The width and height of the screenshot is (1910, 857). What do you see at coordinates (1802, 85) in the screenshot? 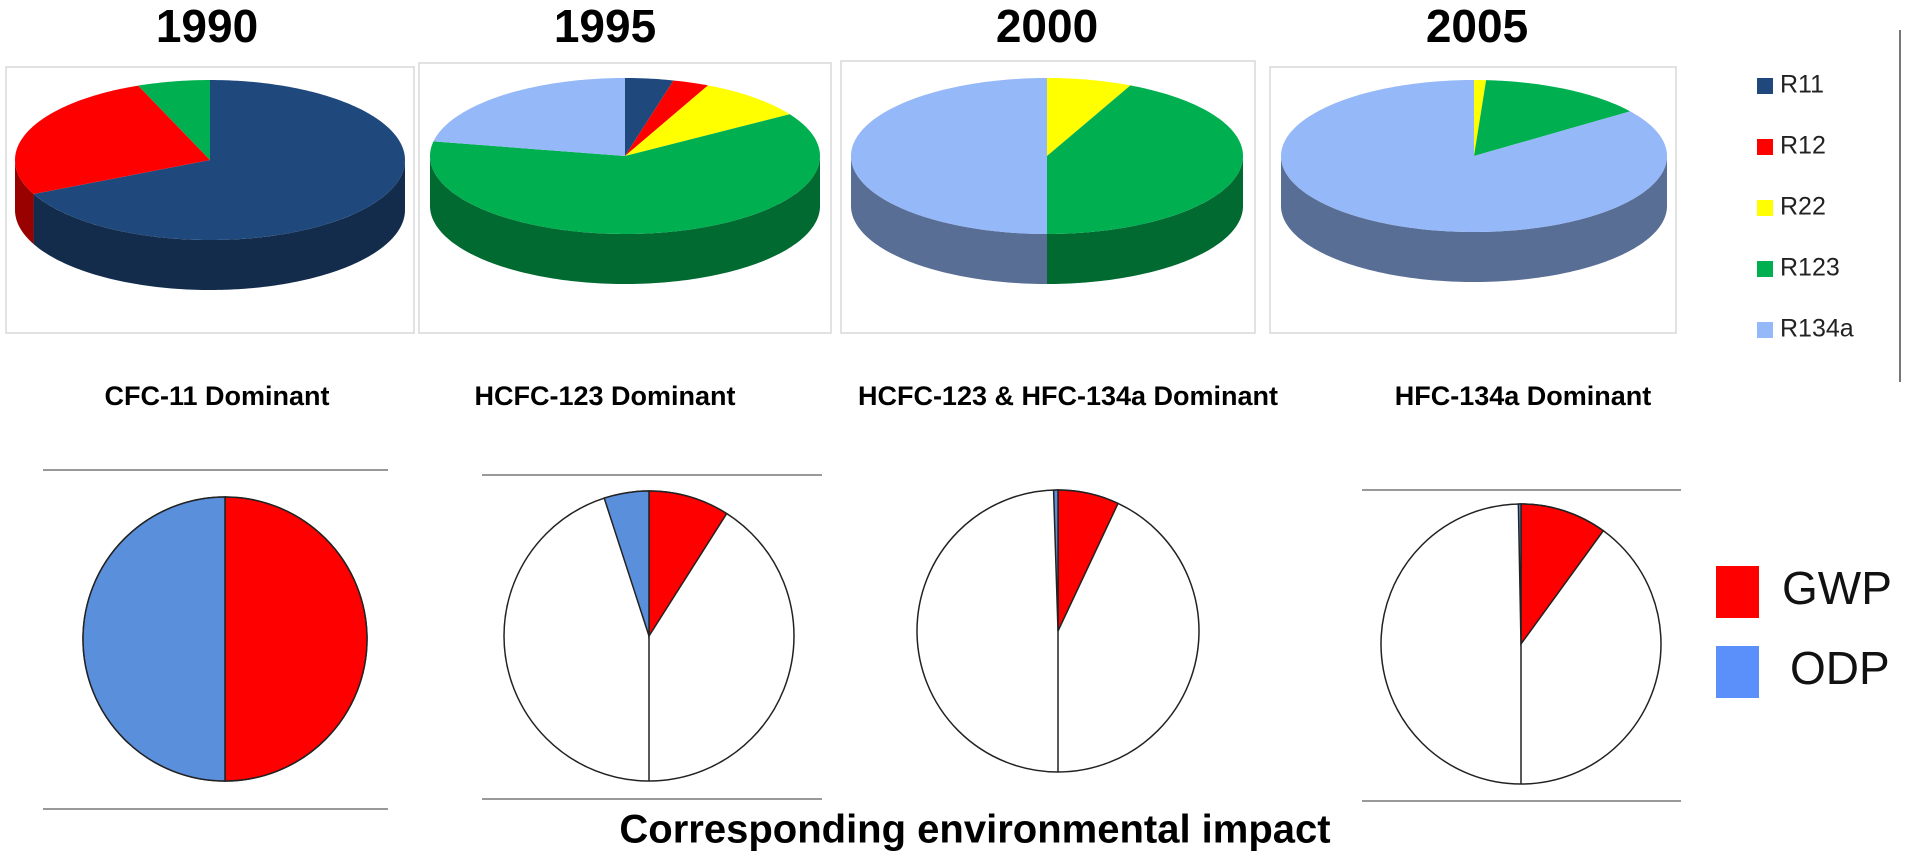
I see `legend-label: R11` at bounding box center [1802, 85].